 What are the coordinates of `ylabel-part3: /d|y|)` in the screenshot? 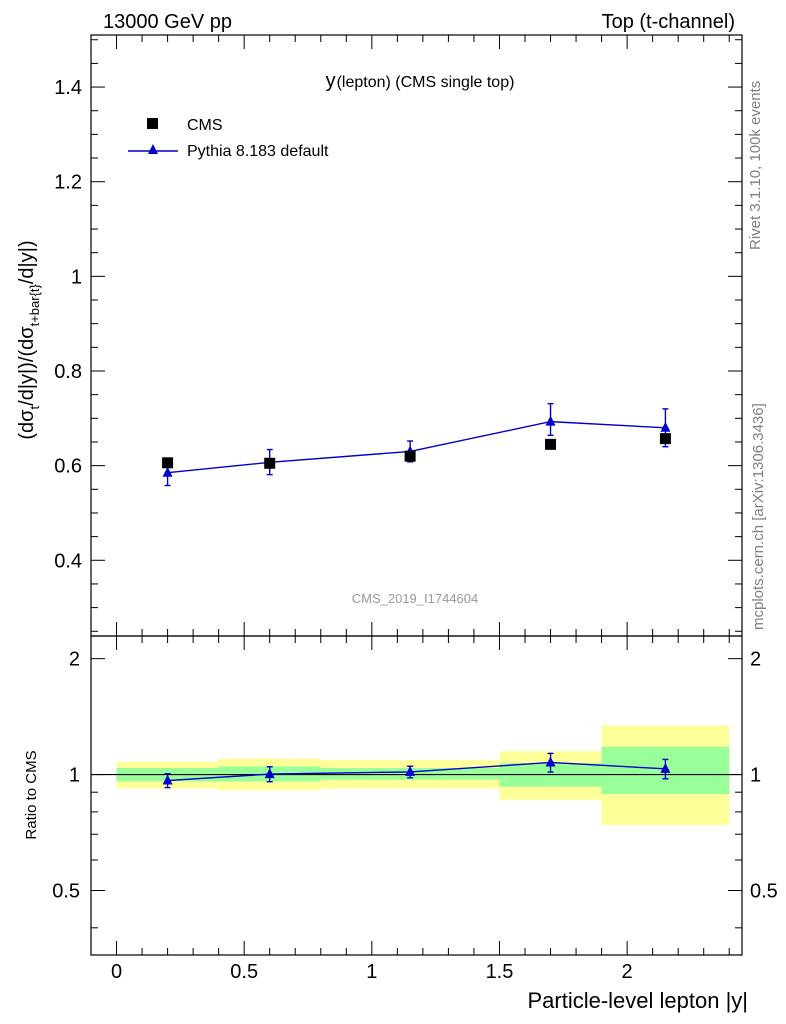 It's located at (27, 262).